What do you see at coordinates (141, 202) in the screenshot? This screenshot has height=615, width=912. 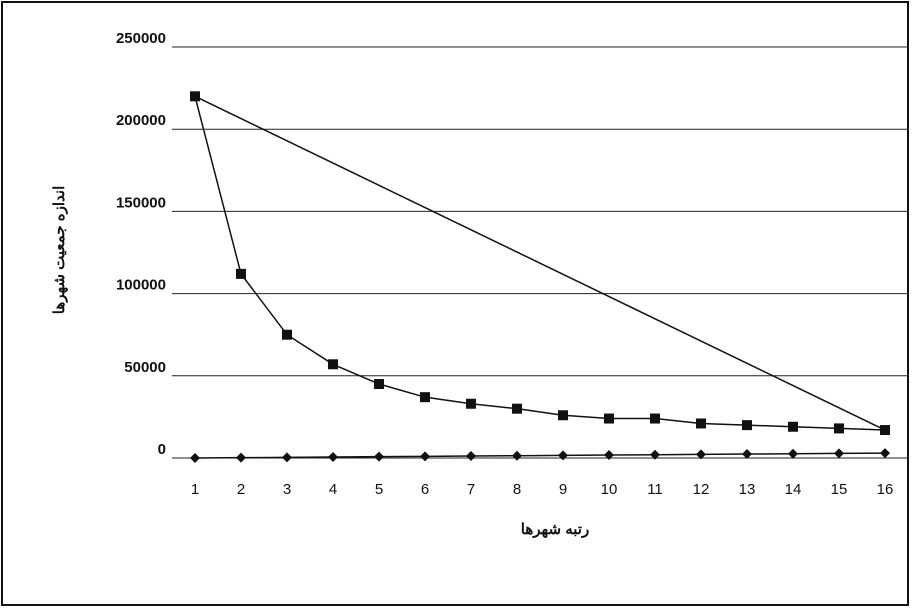 I see `y-tick-label: 150000` at bounding box center [141, 202].